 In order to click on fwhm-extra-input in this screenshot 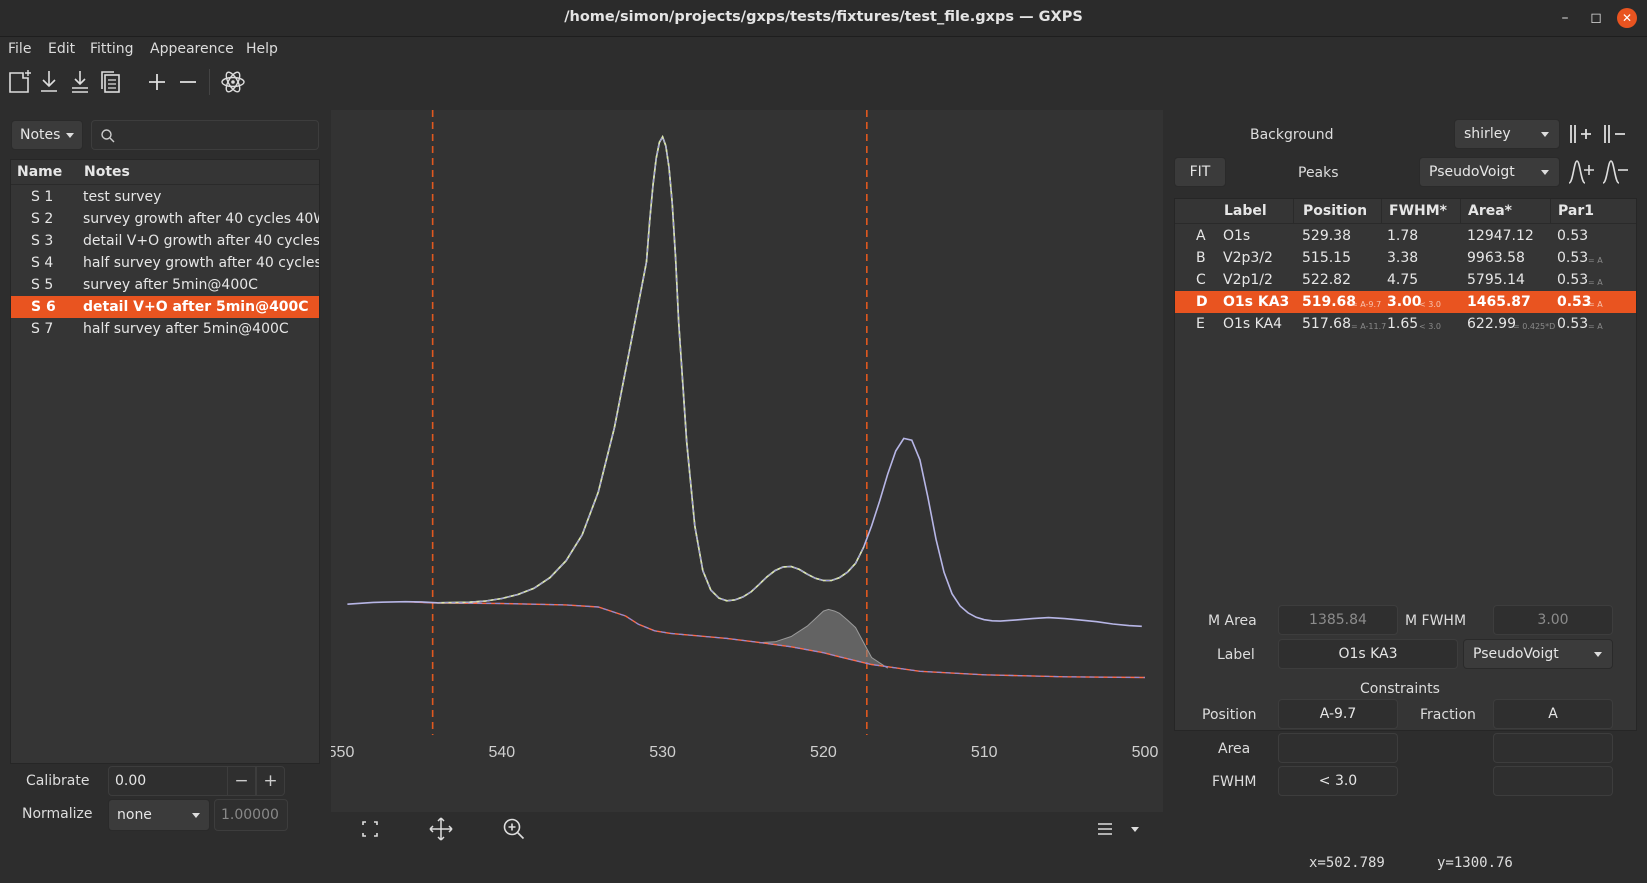, I will do `click(1553, 781)`.